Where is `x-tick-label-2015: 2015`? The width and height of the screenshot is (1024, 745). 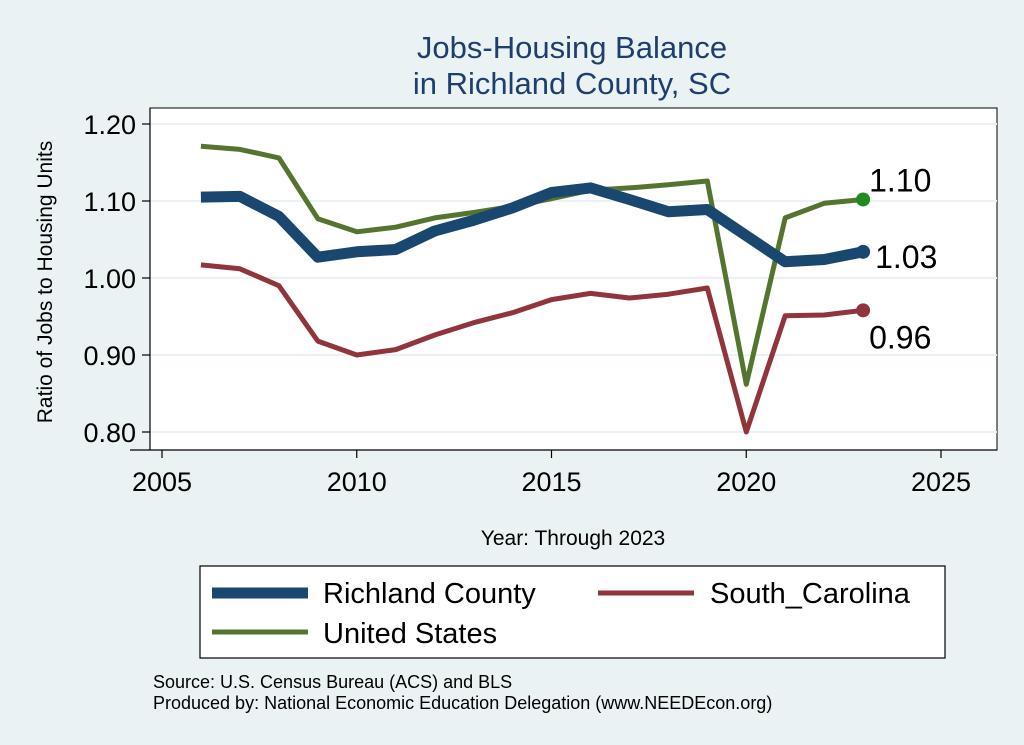 x-tick-label-2015: 2015 is located at coordinates (551, 482).